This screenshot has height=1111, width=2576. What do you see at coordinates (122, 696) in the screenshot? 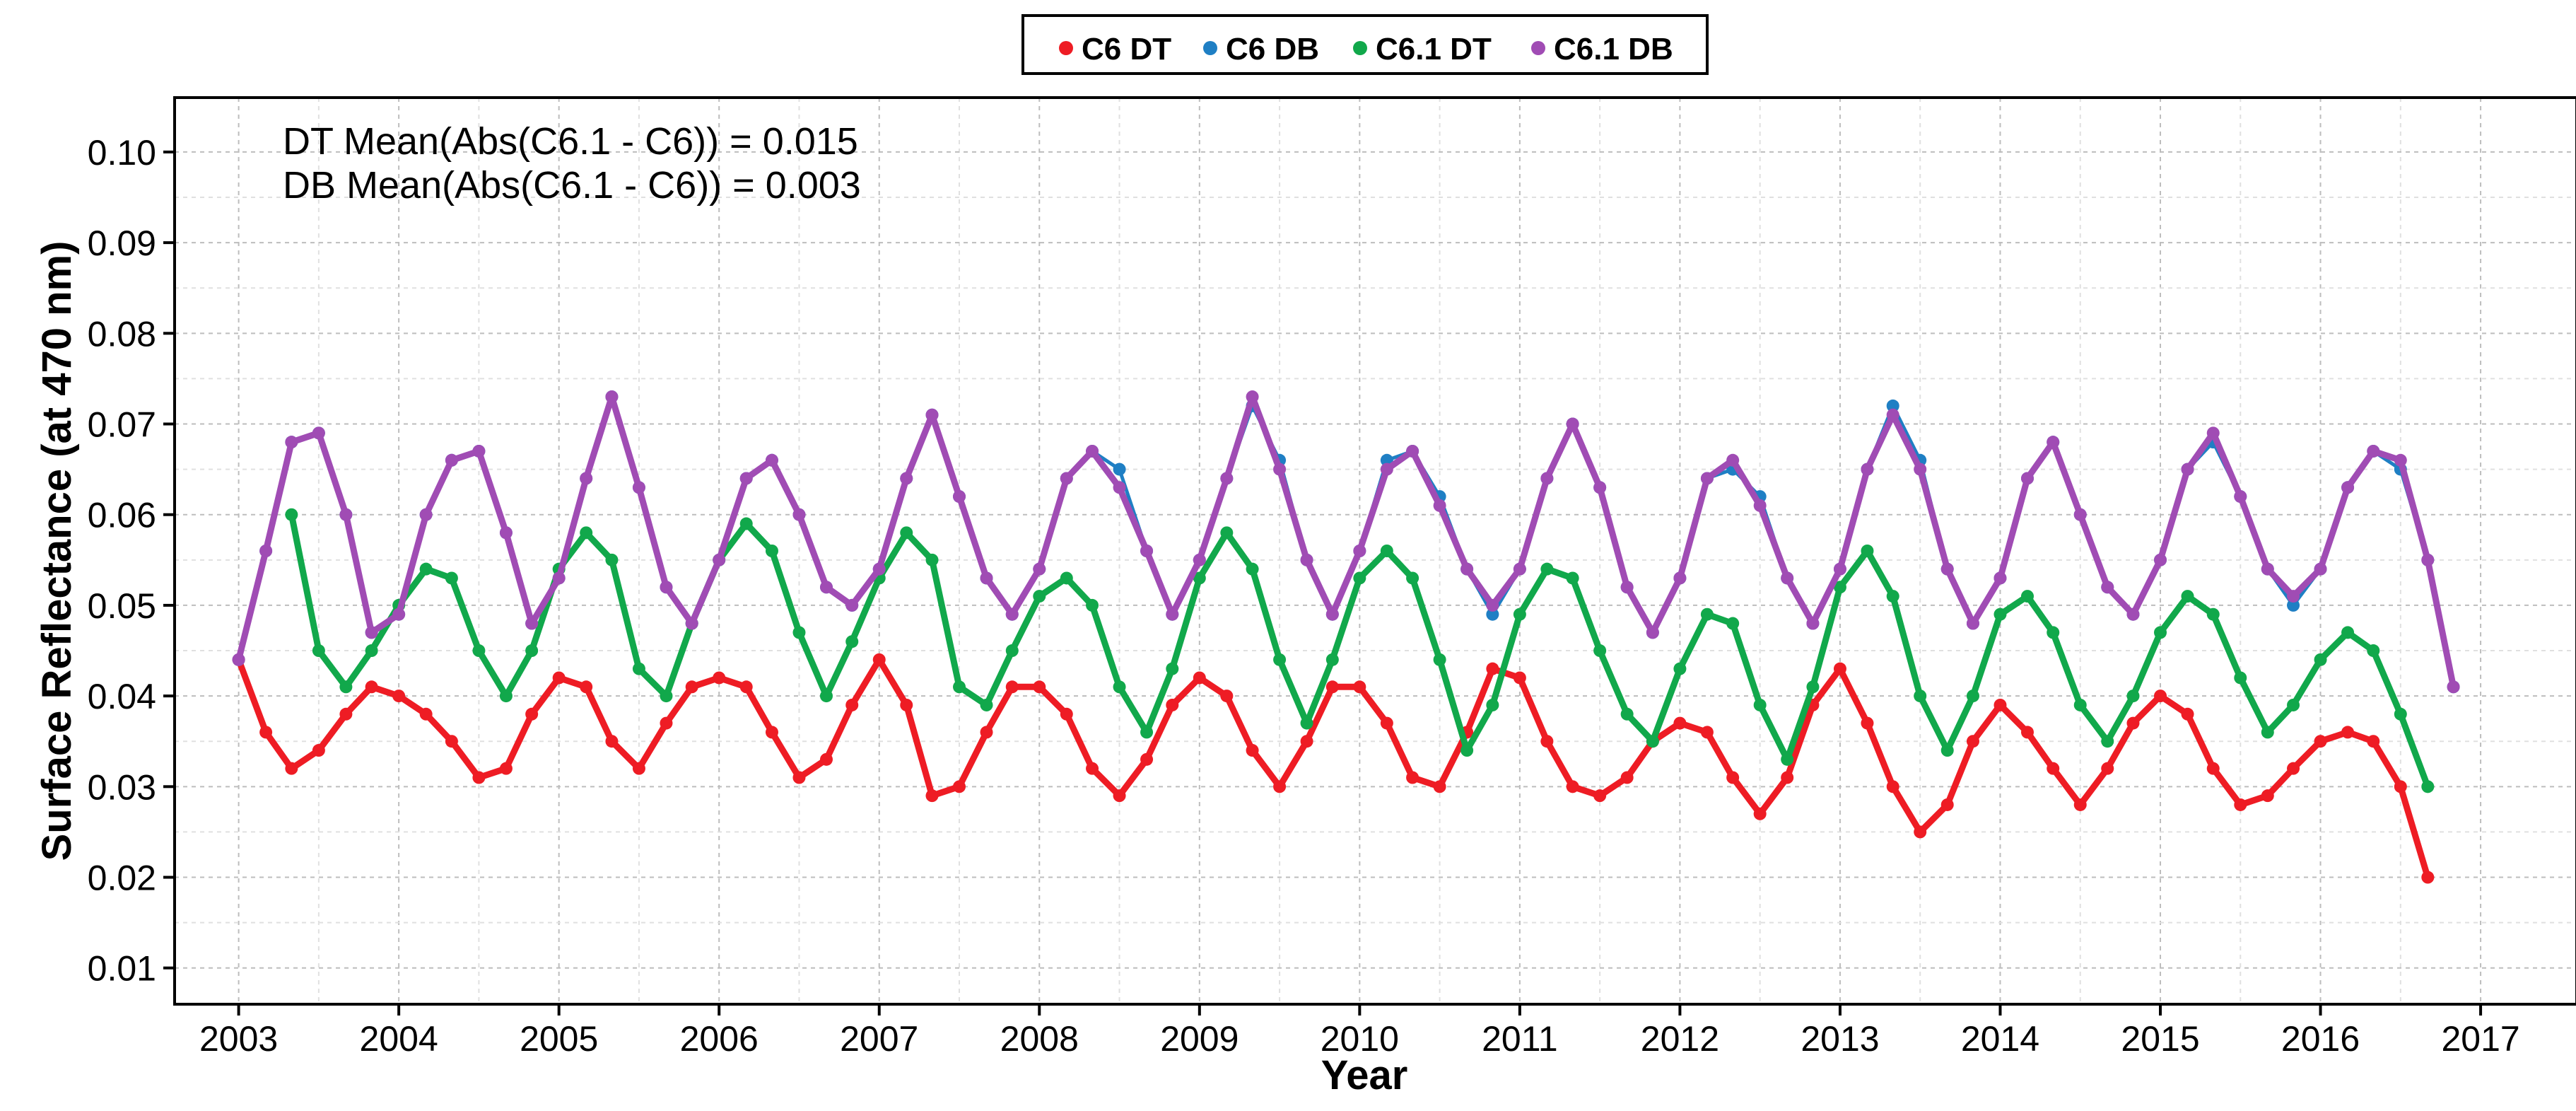
I see `y-tick-label: 0.04` at bounding box center [122, 696].